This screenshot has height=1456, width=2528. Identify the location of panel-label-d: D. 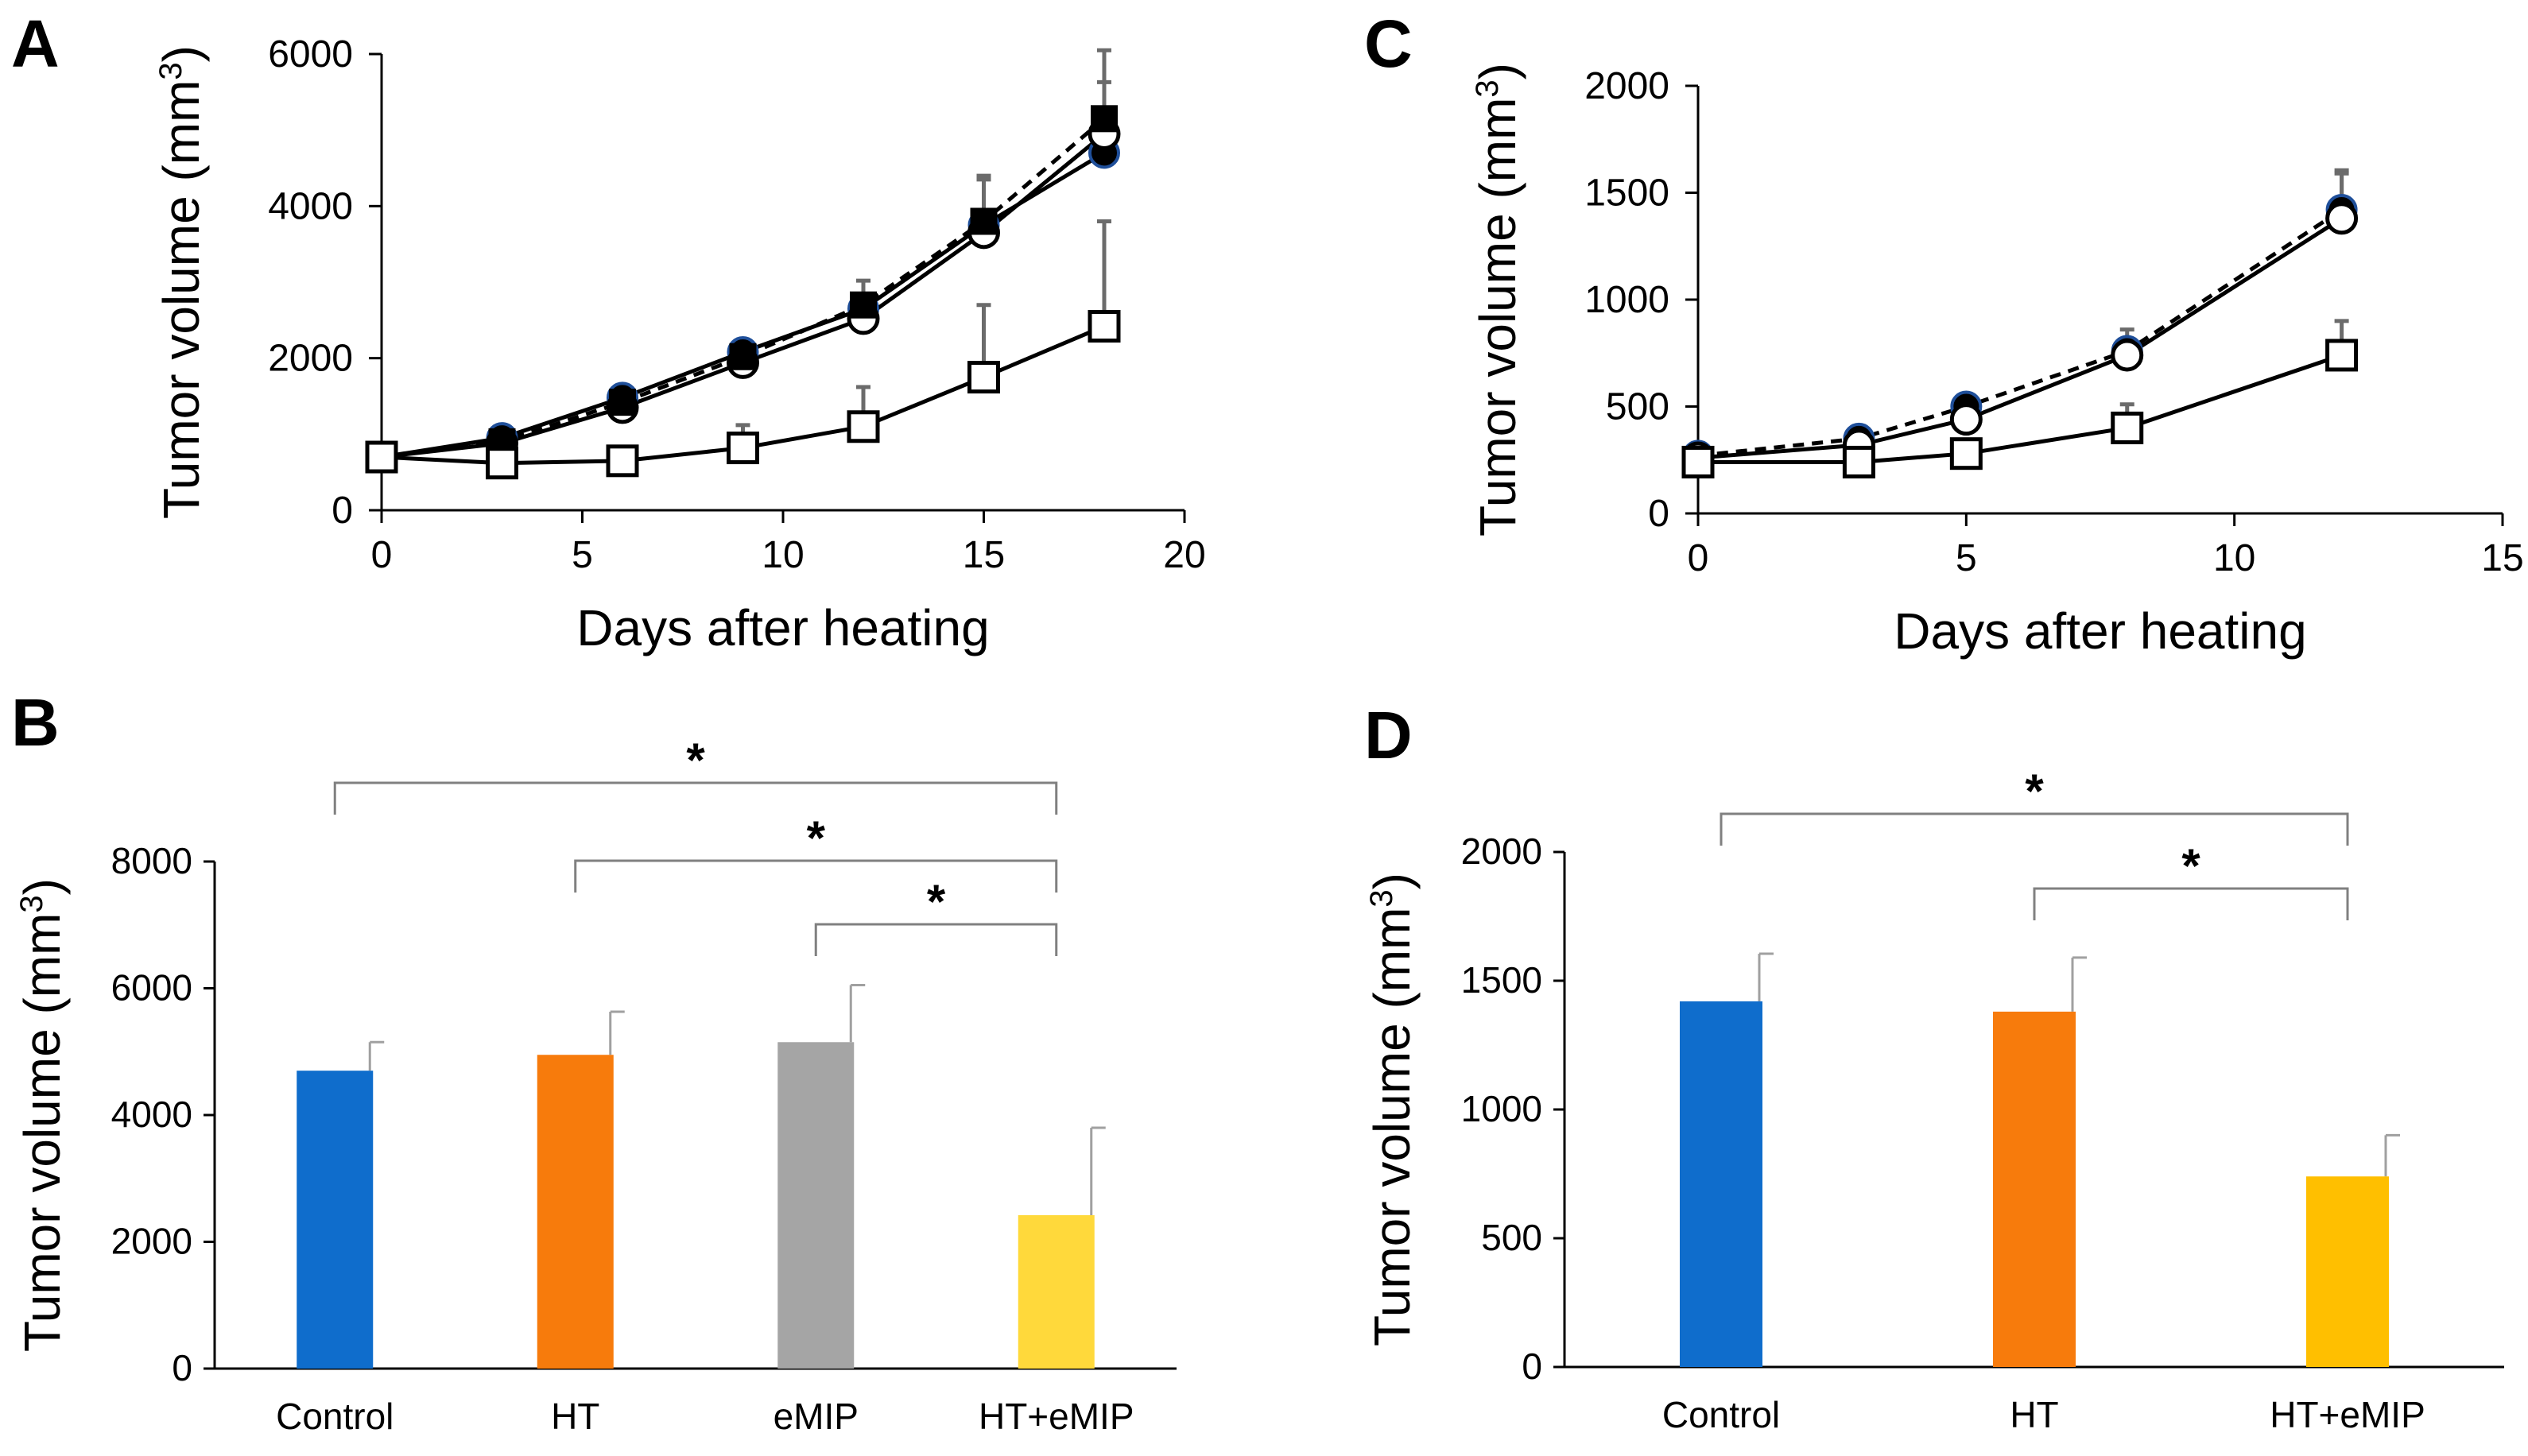
(1389, 735).